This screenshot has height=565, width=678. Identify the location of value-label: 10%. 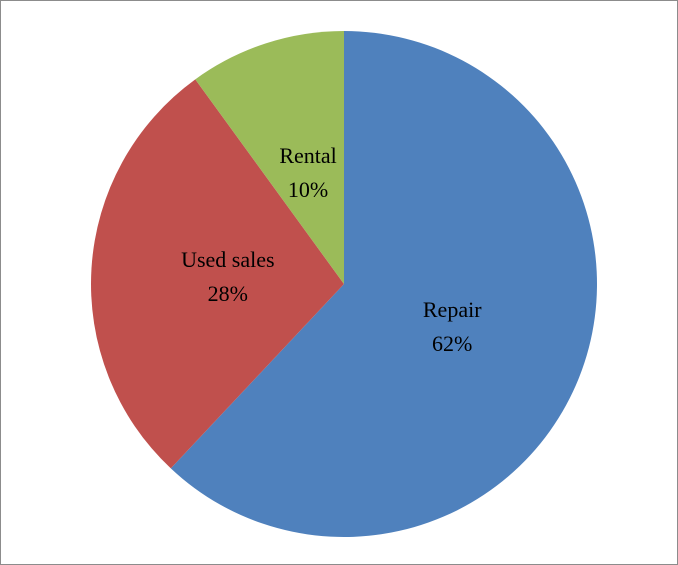
(308, 190).